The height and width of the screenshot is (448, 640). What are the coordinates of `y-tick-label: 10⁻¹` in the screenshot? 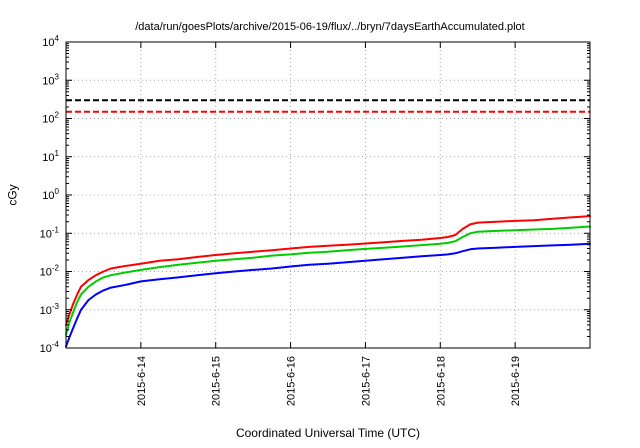 It's located at (50, 232).